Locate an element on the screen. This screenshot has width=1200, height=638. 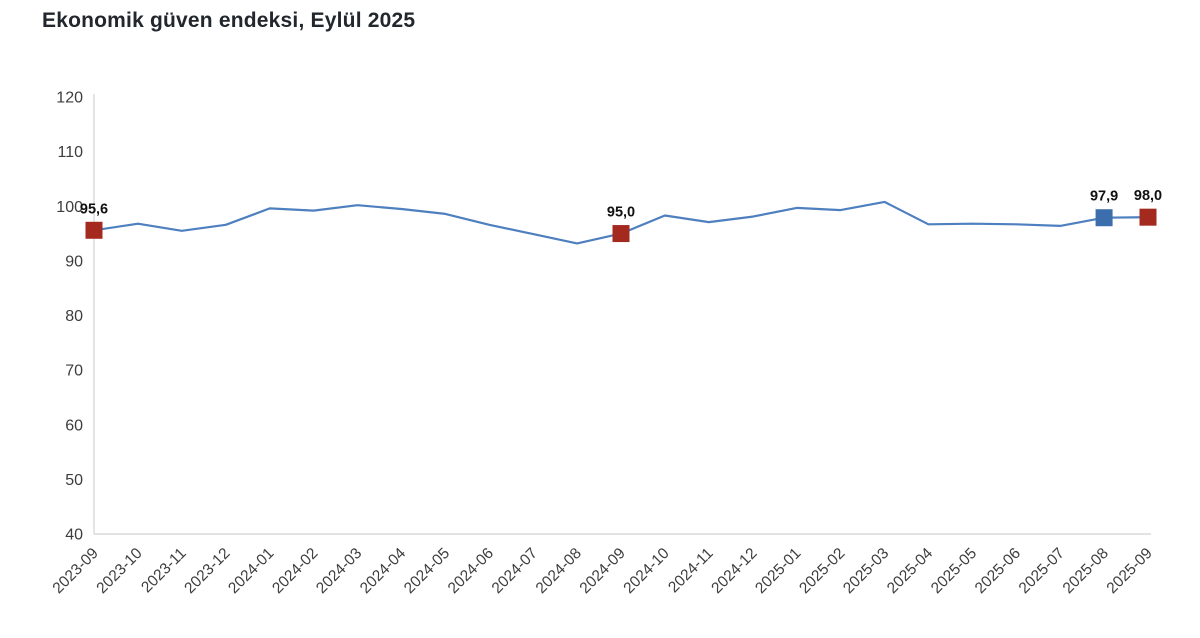
y-tick-label: 70 is located at coordinates (74, 371).